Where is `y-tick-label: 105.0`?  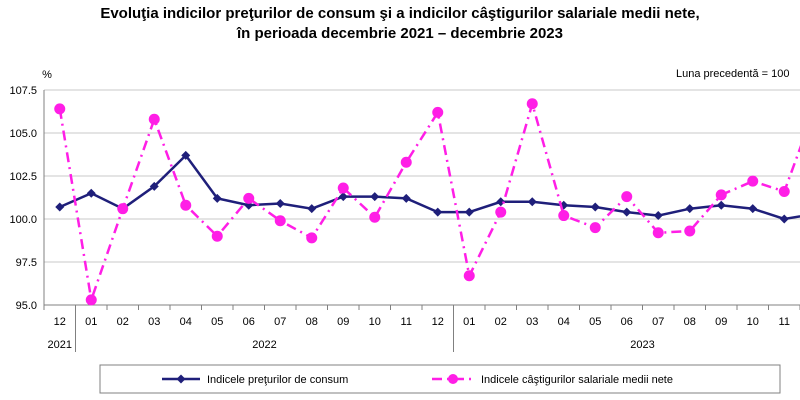 y-tick-label: 105.0 is located at coordinates (23, 134).